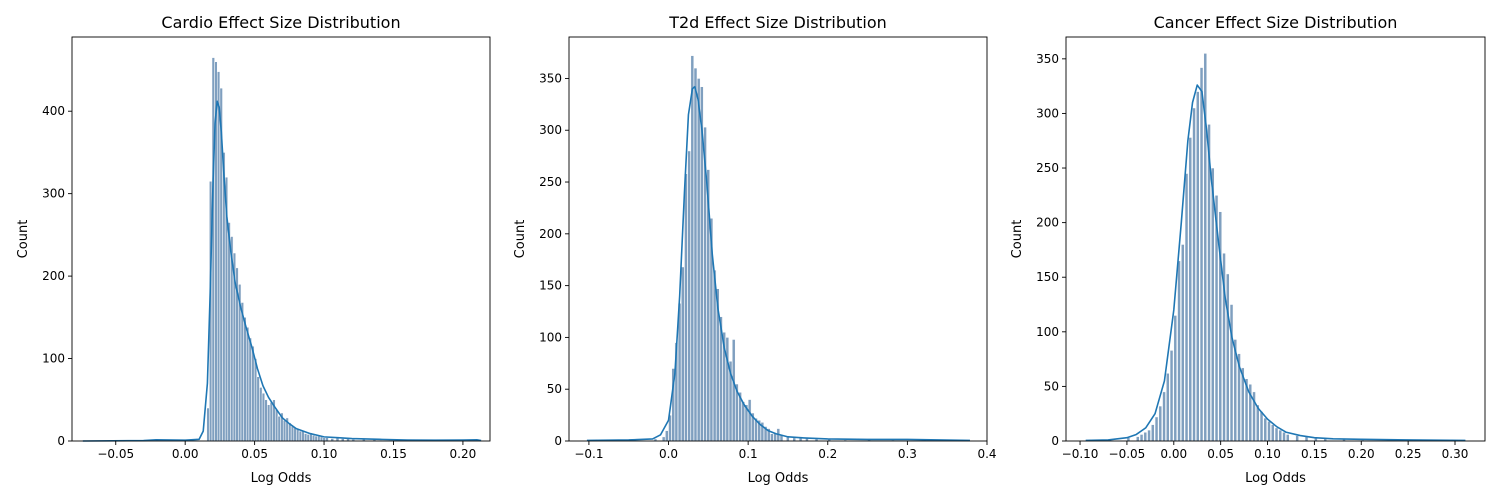 This screenshot has width=1500, height=500. Describe the element at coordinates (588, 454) in the screenshot. I see `x-tick-label: −0.1` at that location.